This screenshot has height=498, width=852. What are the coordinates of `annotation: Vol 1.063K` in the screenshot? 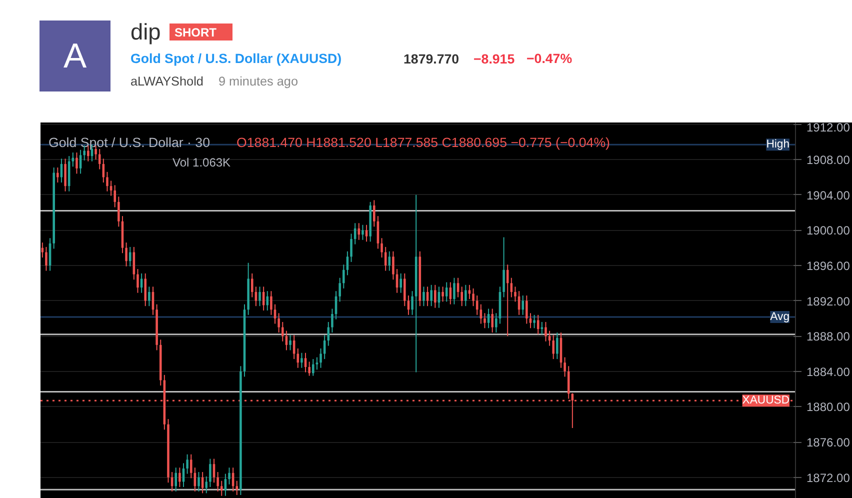 It's located at (201, 163).